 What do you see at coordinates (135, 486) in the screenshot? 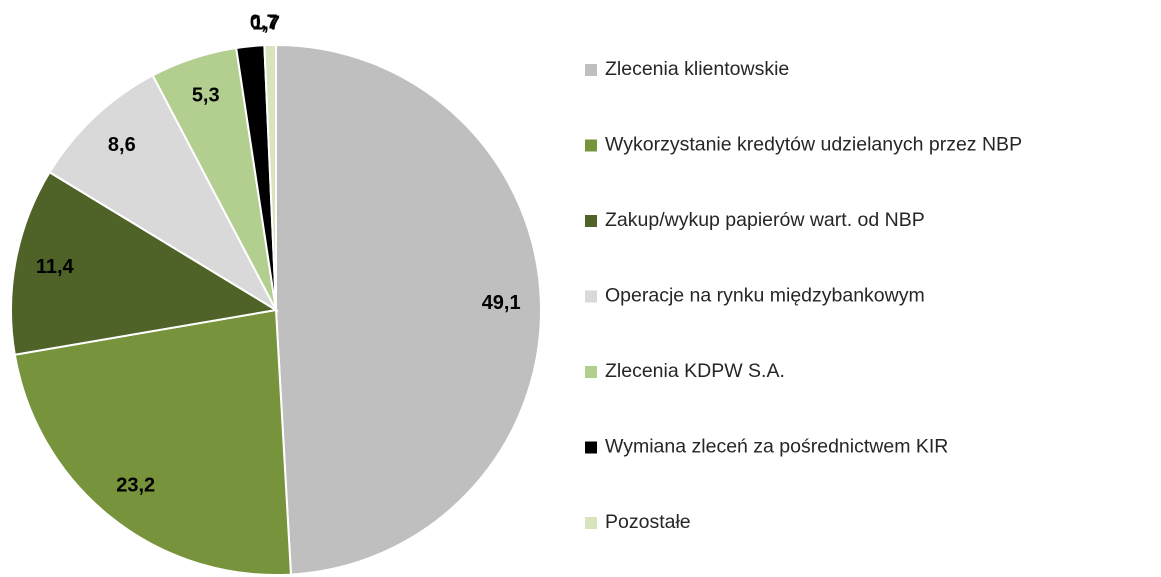
I see `data-label: 23,2` at bounding box center [135, 486].